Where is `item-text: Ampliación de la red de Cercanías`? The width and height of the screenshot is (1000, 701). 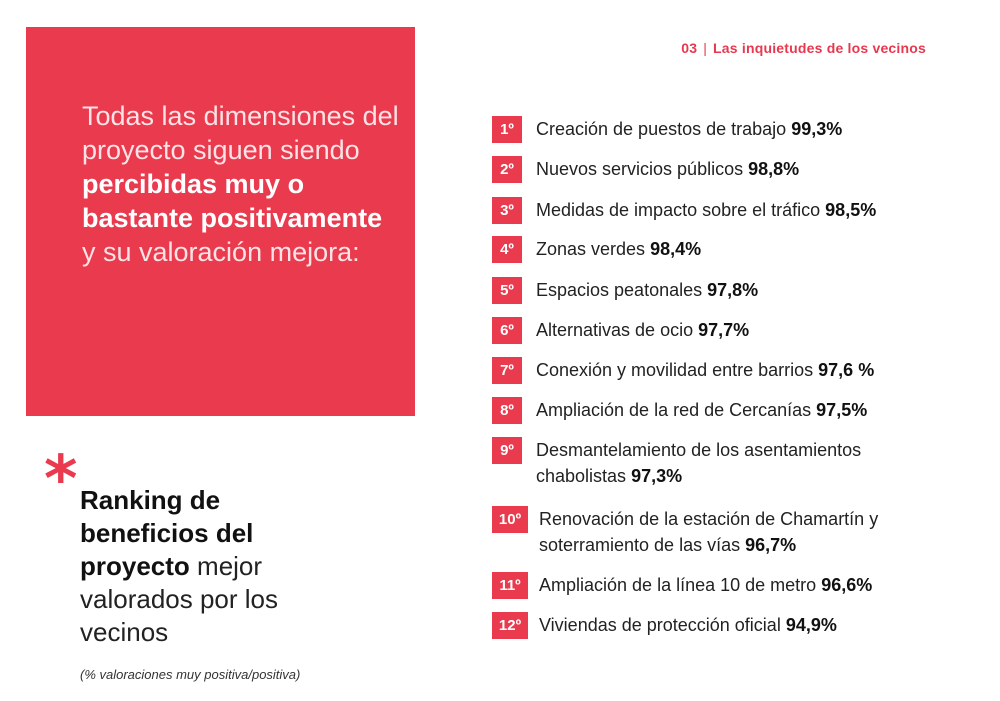
item-text: Ampliación de la red de Cercanías is located at coordinates (674, 410).